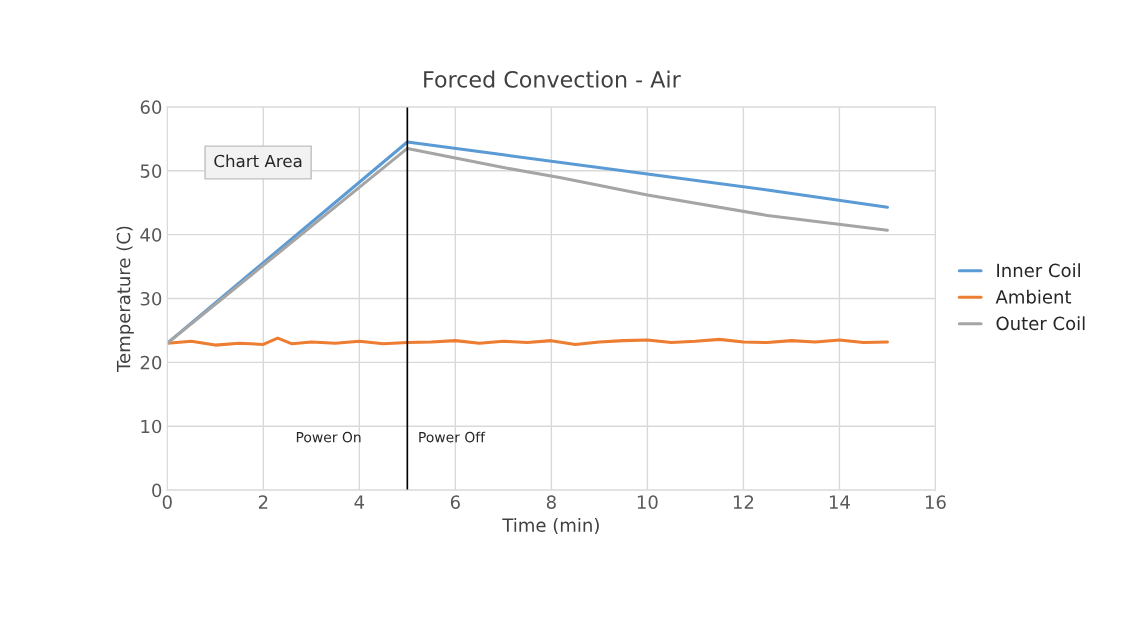  What do you see at coordinates (359, 502) in the screenshot?
I see `x-tick-label: 4` at bounding box center [359, 502].